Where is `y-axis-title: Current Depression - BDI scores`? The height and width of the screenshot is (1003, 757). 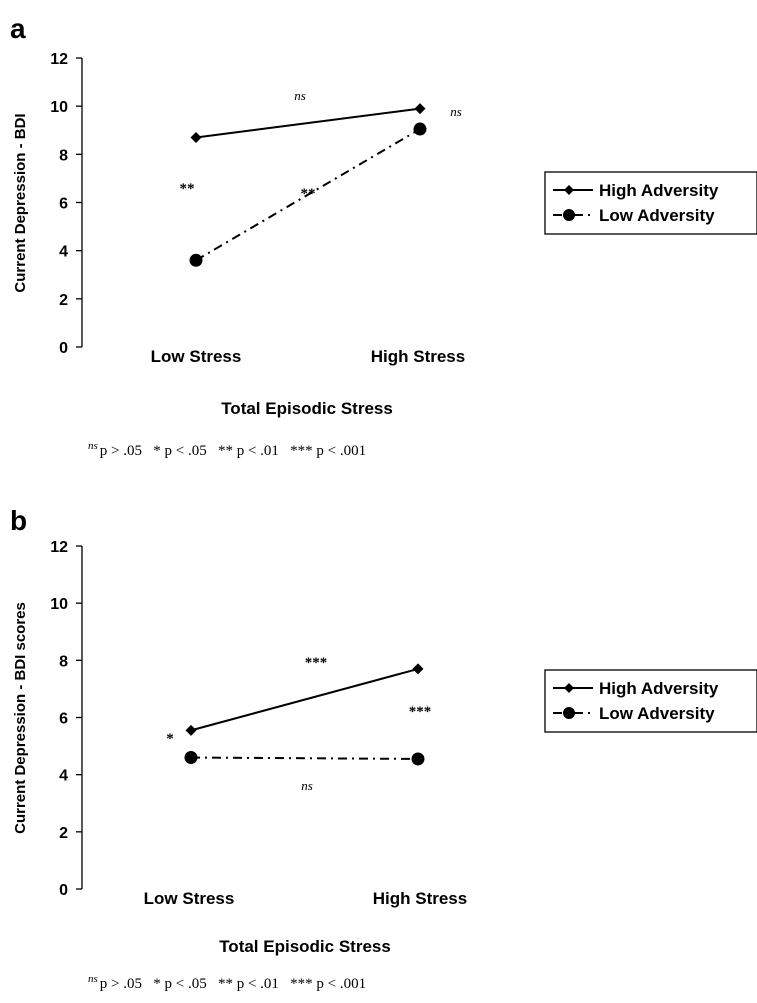 y-axis-title: Current Depression - BDI scores is located at coordinates (20, 718).